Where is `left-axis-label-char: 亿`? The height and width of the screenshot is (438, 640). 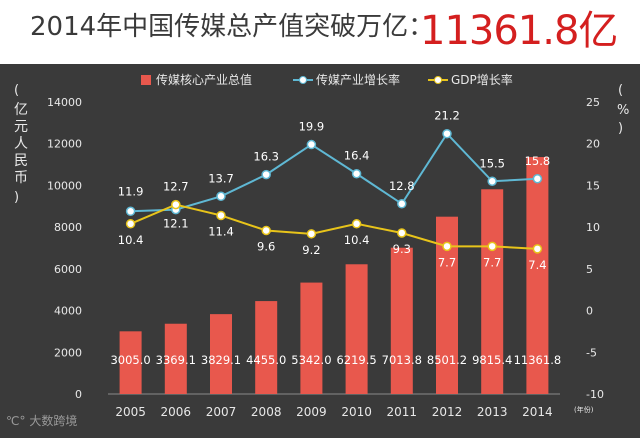 left-axis-label-char: 亿 is located at coordinates (21, 110).